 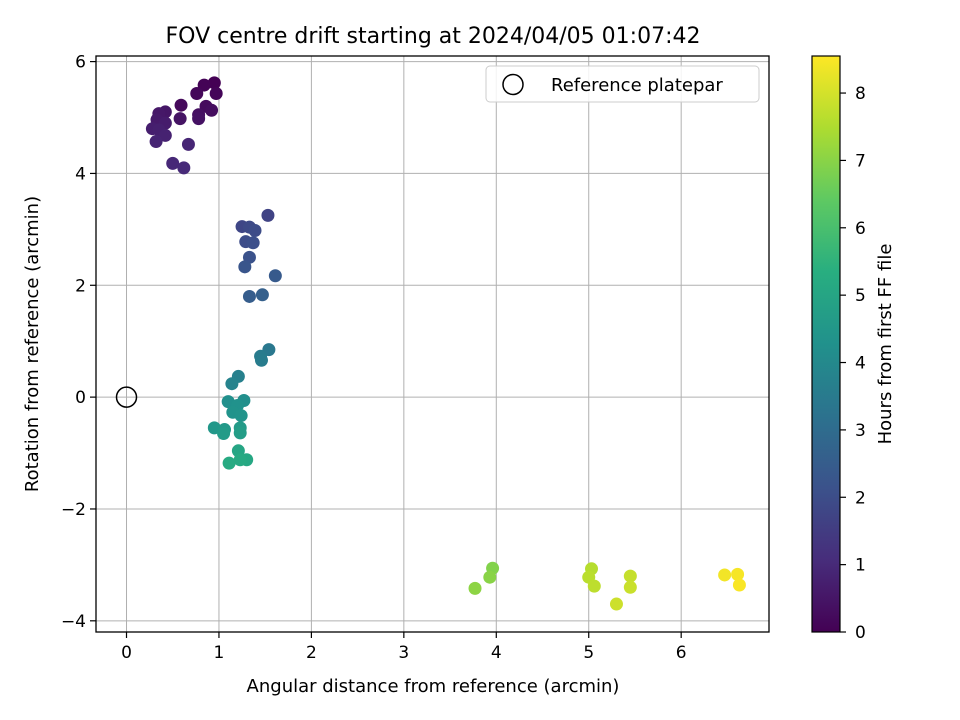 I want to click on y-axis-ticks: −4 −2 0 2 4 6, so click(x=78, y=342).